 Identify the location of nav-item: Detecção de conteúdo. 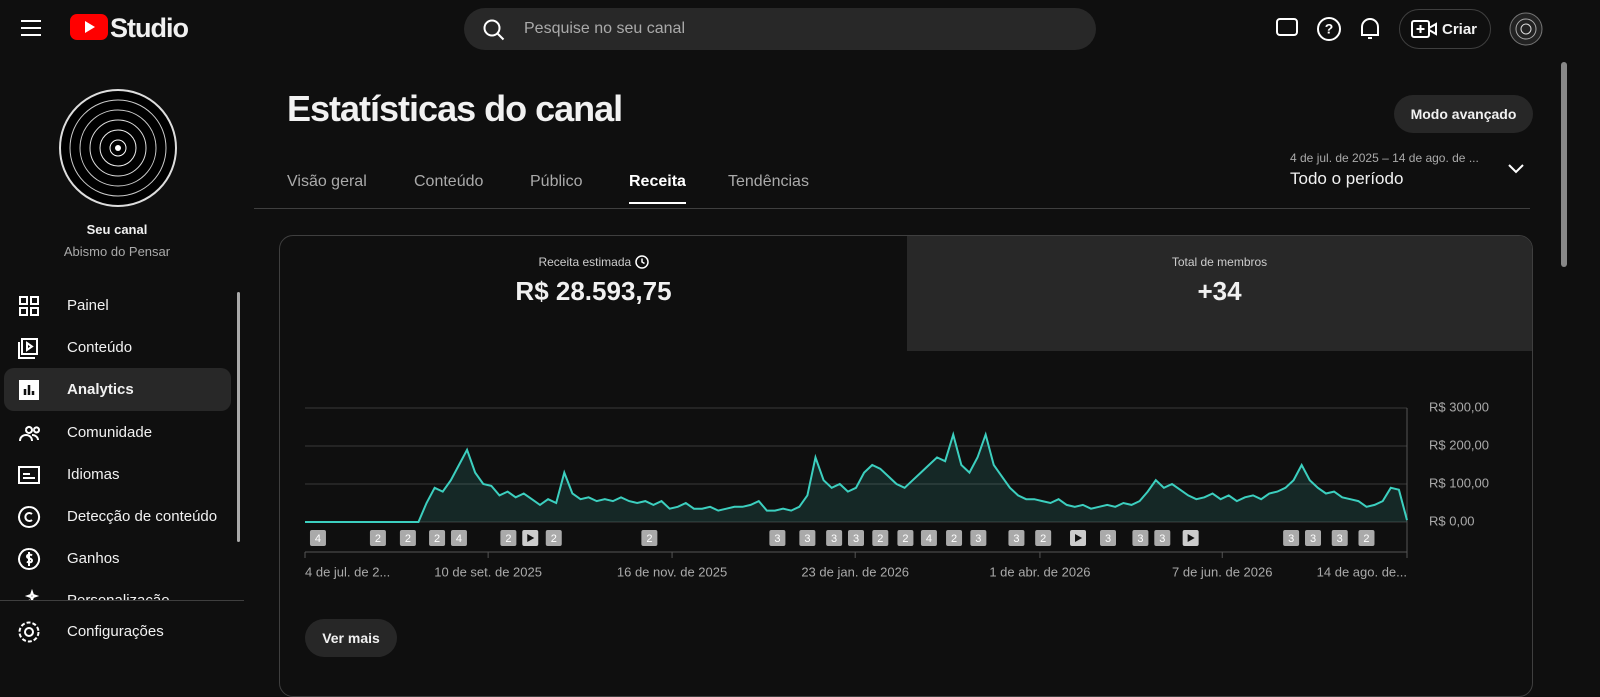
(117, 516).